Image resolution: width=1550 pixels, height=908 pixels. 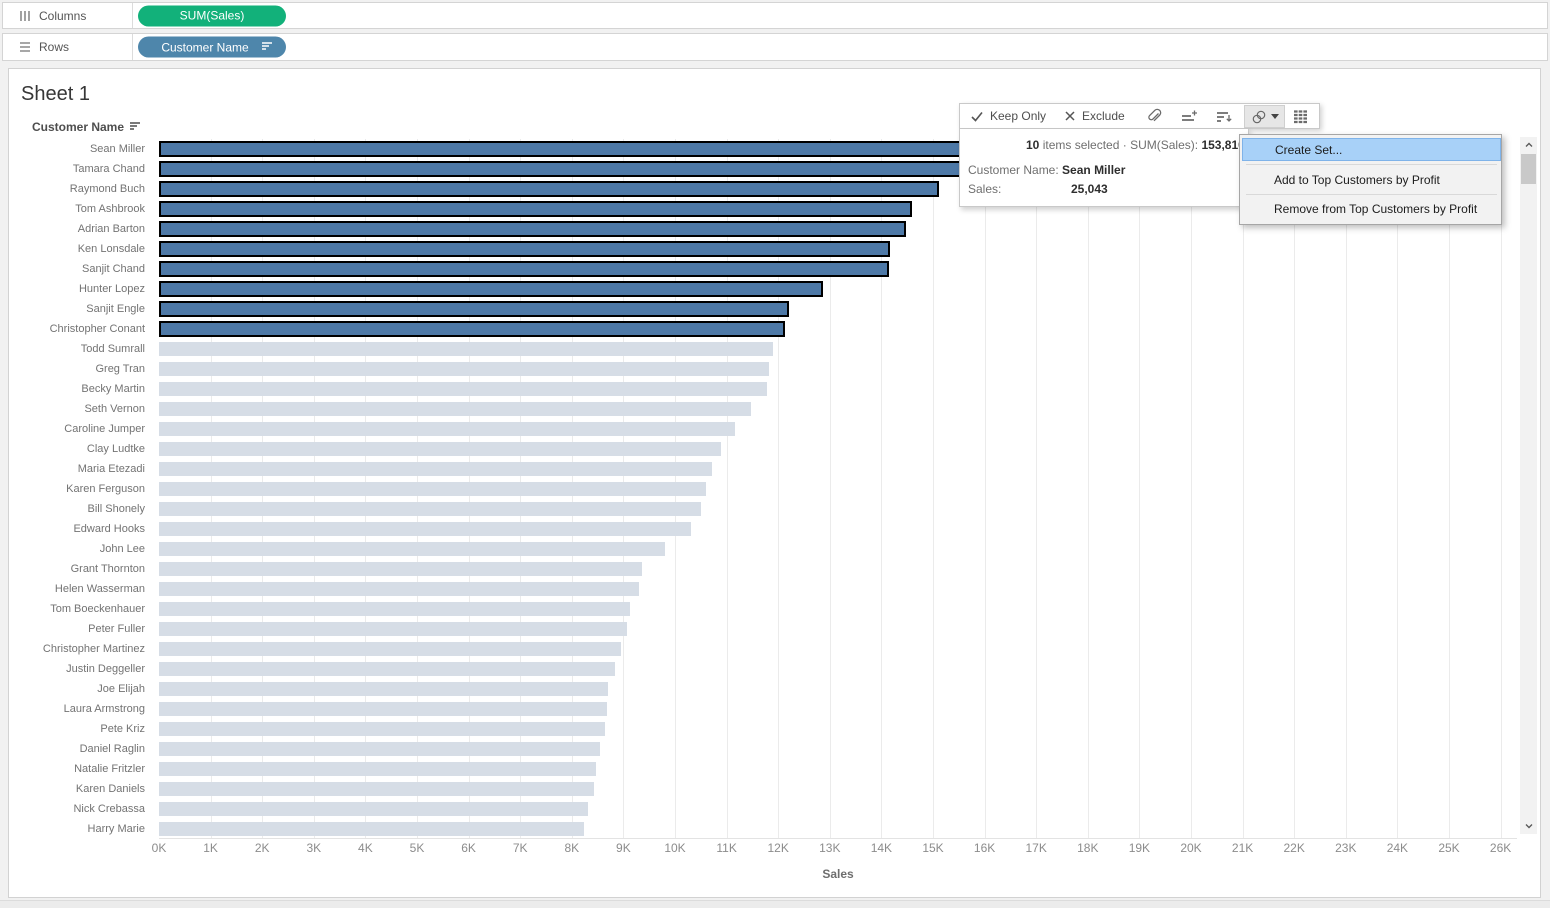 What do you see at coordinates (111, 229) in the screenshot?
I see `category-label: Adrian Barton` at bounding box center [111, 229].